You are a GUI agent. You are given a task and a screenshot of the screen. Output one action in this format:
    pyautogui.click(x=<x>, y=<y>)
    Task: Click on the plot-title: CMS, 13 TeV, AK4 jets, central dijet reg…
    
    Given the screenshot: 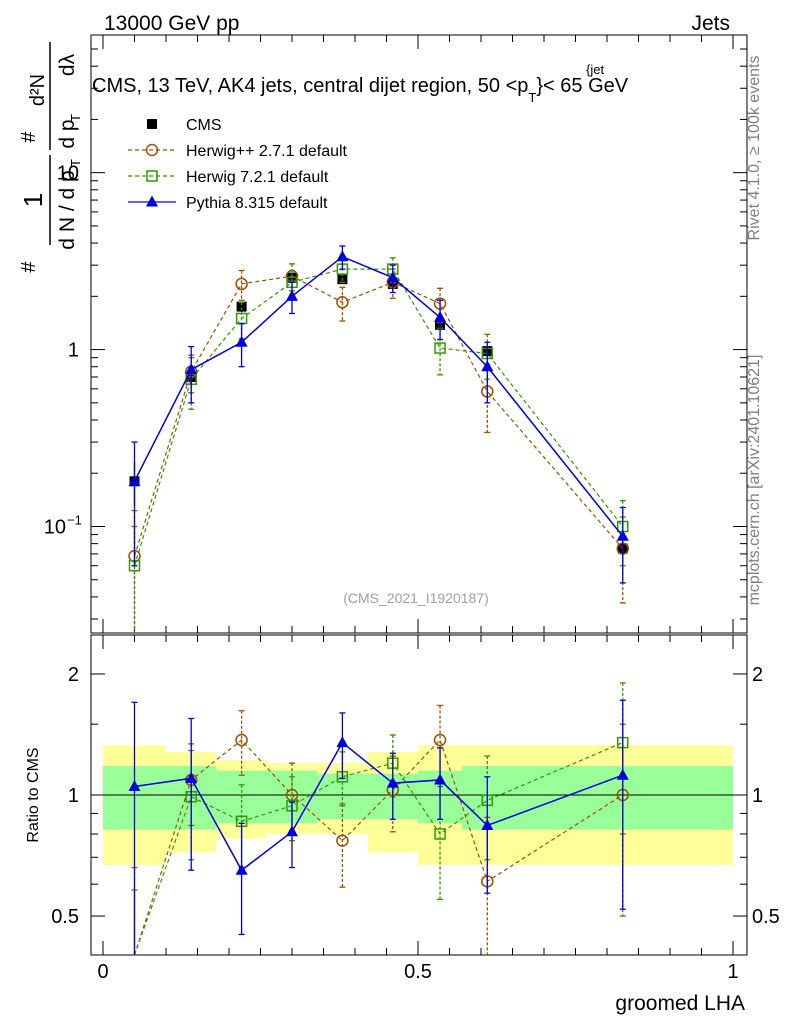 What is the action you would take?
    pyautogui.click(x=360, y=83)
    